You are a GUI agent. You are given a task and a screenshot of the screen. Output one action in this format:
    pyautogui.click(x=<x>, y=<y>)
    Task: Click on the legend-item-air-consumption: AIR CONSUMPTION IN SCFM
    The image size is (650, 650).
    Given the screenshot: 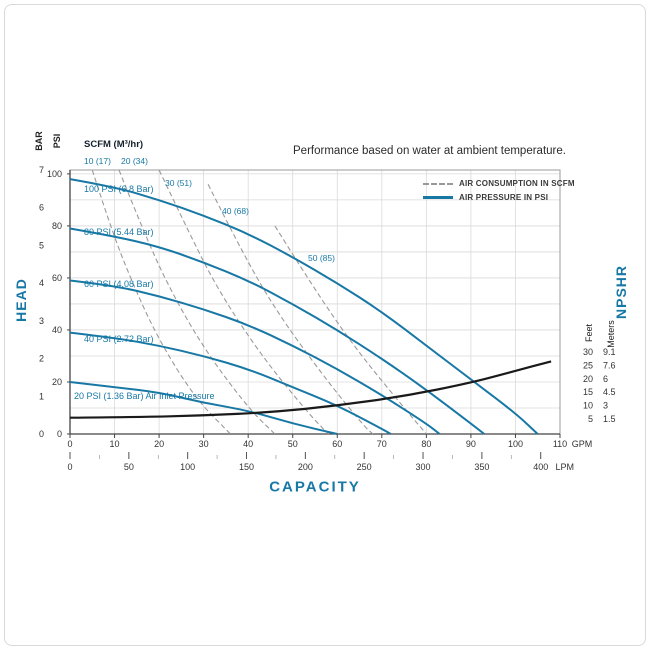 What is the action you would take?
    pyautogui.click(x=499, y=183)
    